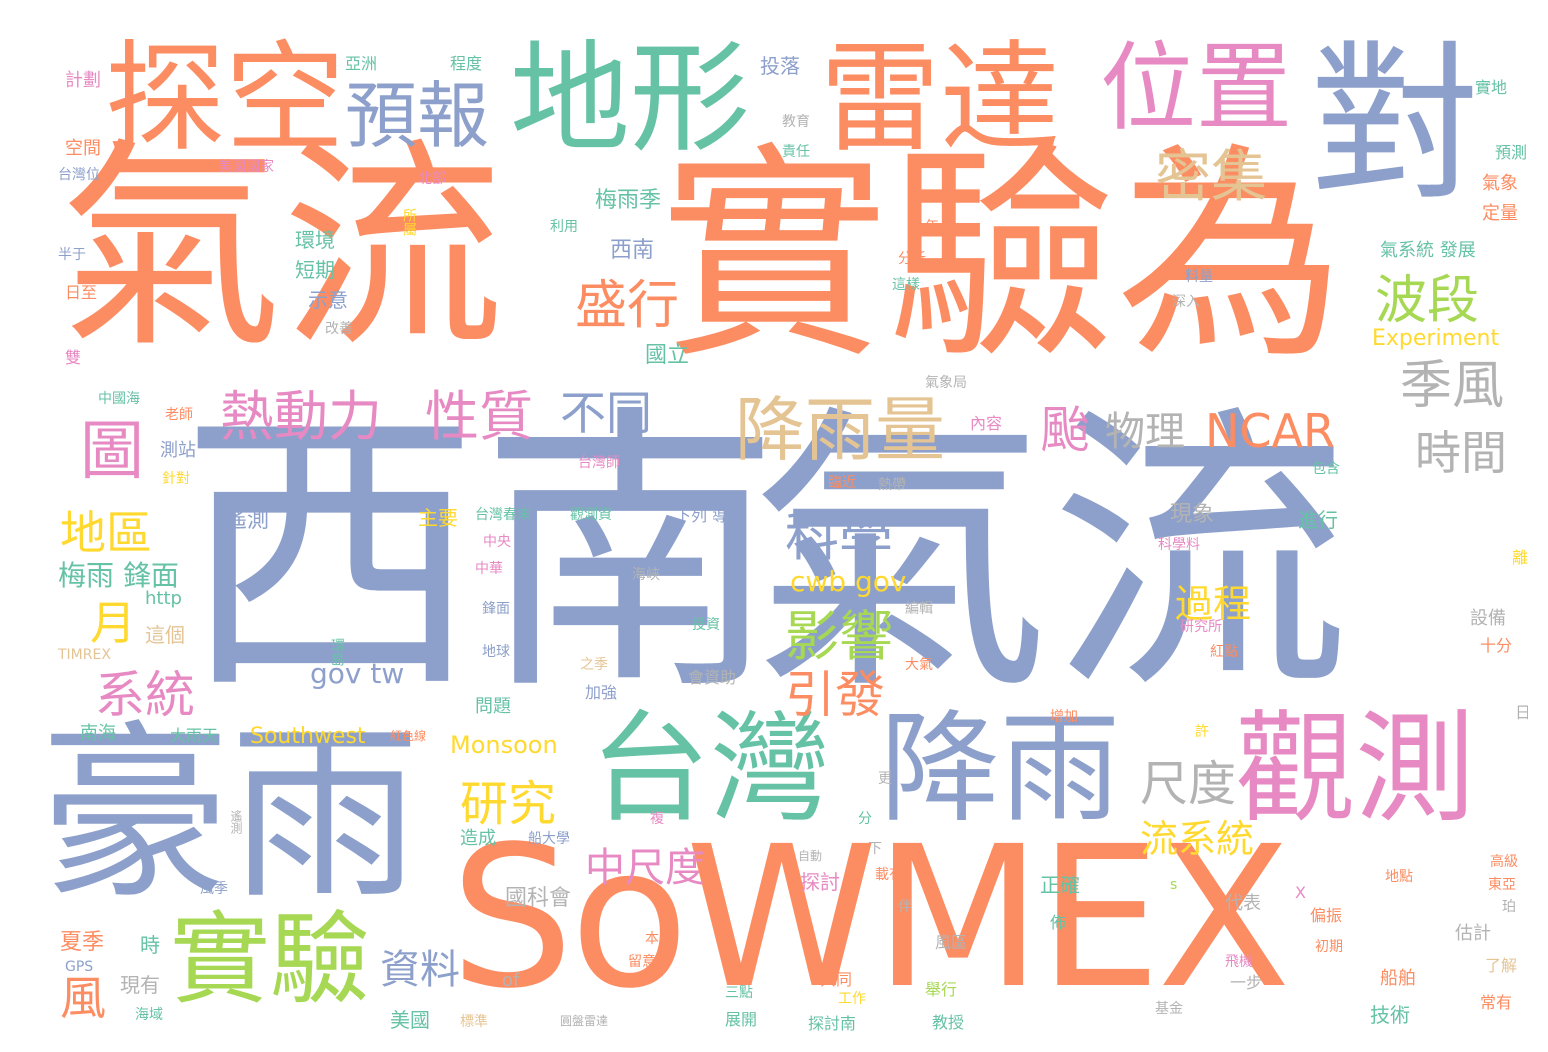  What do you see at coordinates (1002, 256) in the screenshot?
I see `word-shiyan-wei: 實驗為` at bounding box center [1002, 256].